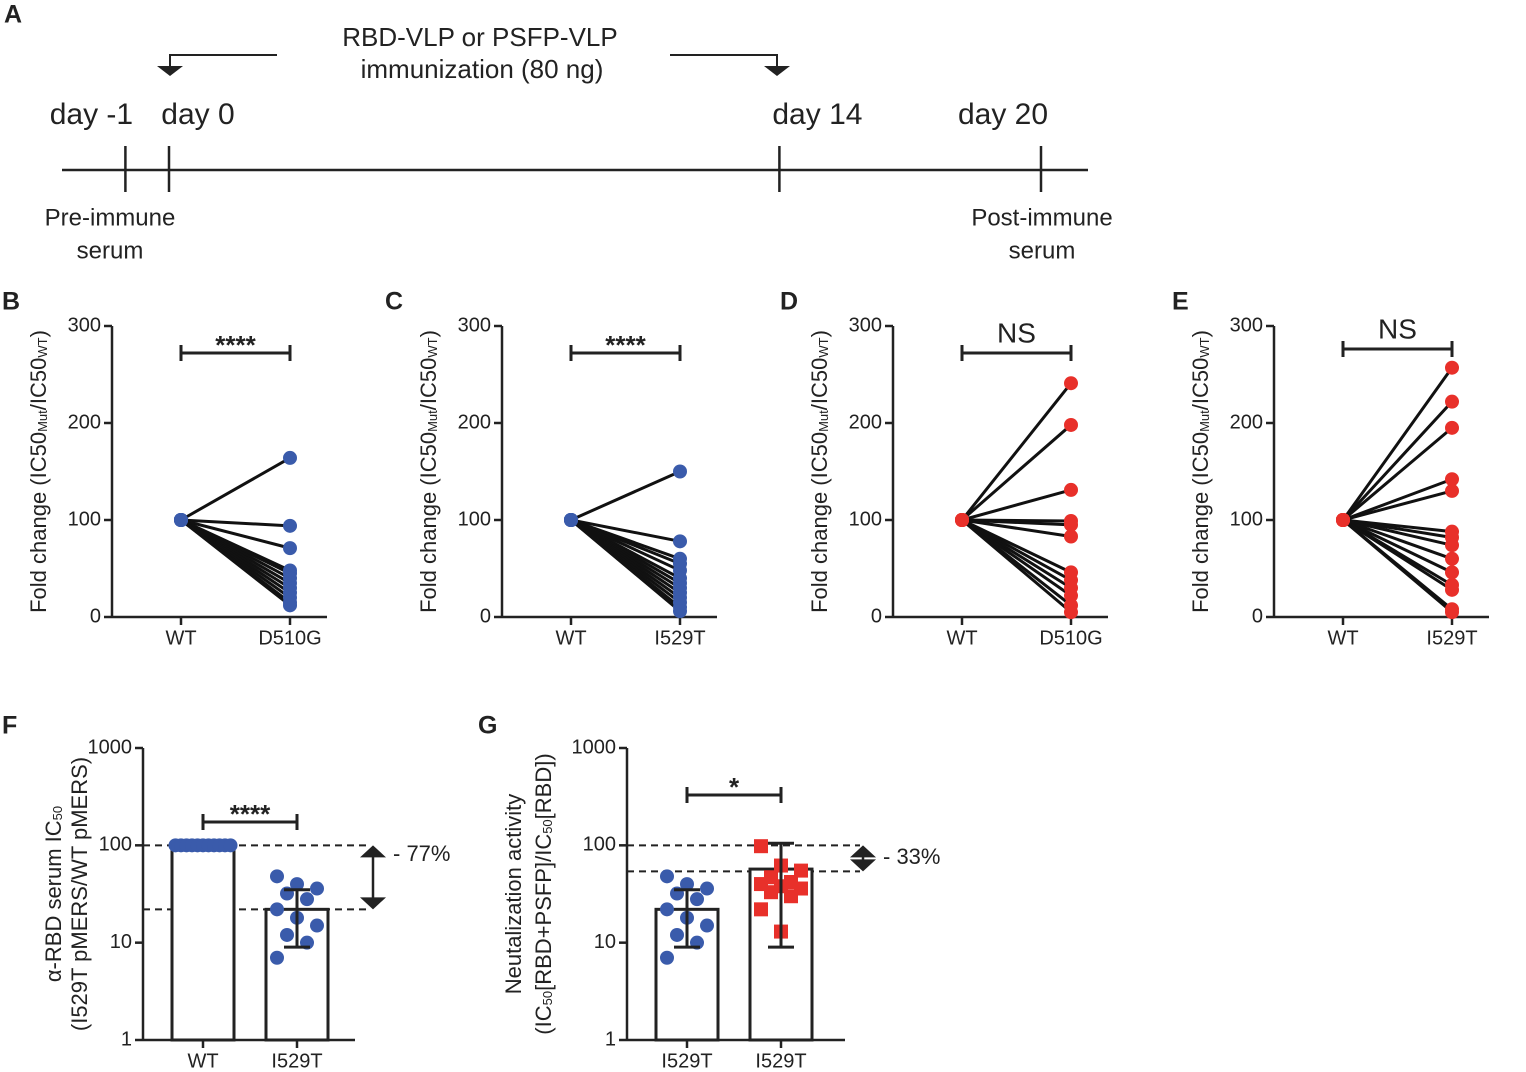 The width and height of the screenshot is (1526, 1072). I want to click on significance-label: ****, so click(250, 814).